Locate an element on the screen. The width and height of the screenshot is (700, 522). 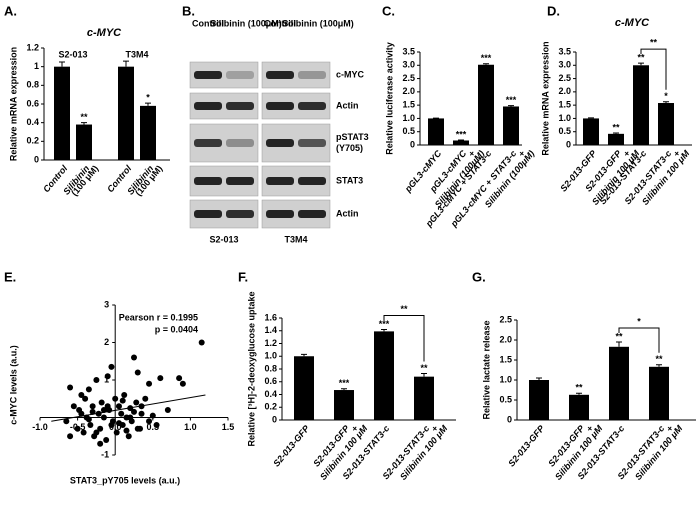
trend-line is located at coordinates (128, 408).